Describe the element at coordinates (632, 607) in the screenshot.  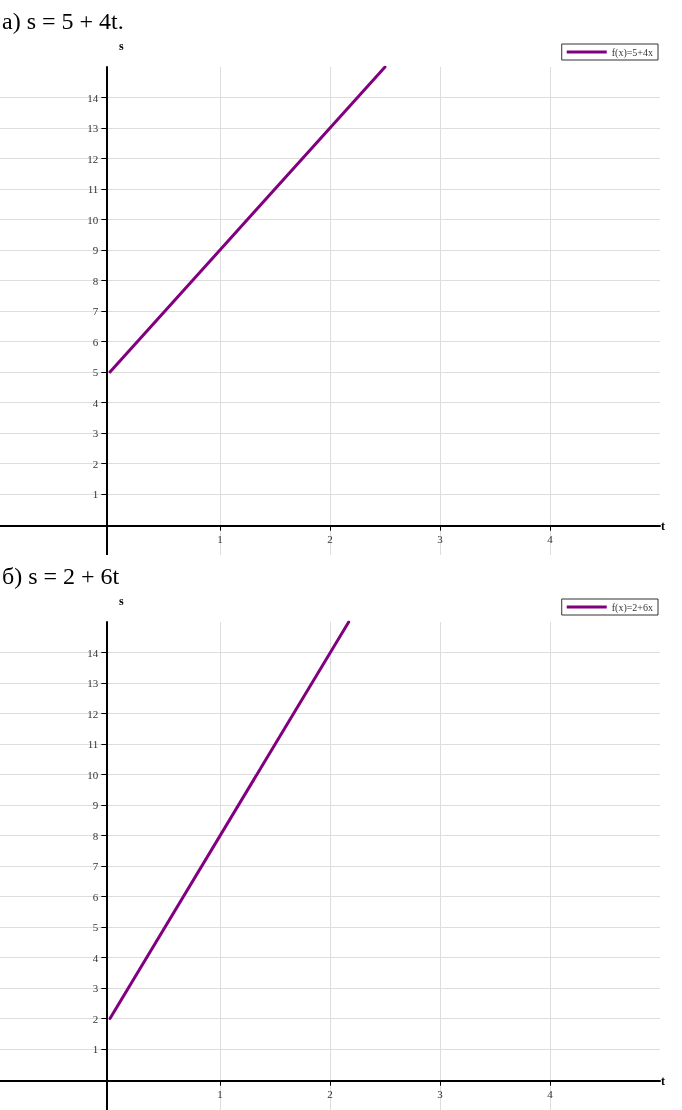
I see `legend-label: f(x)=2+6x` at that location.